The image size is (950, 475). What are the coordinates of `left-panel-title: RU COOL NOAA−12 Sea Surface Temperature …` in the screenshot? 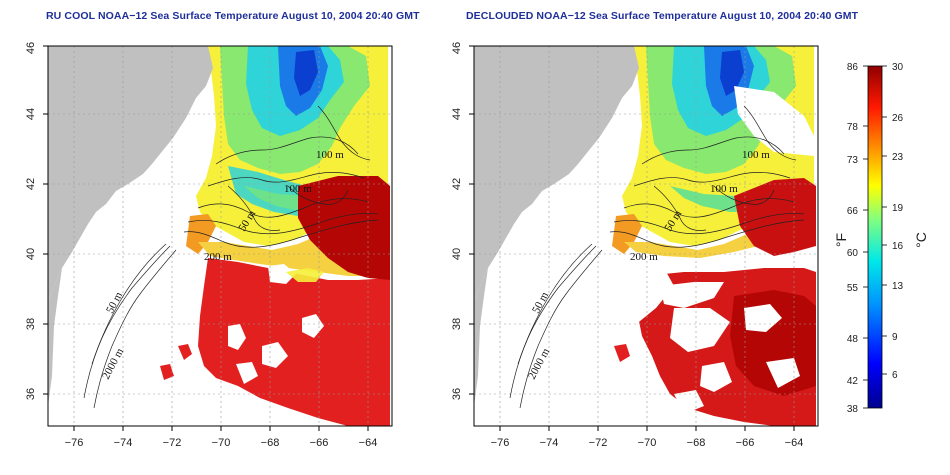 It's located at (233, 16).